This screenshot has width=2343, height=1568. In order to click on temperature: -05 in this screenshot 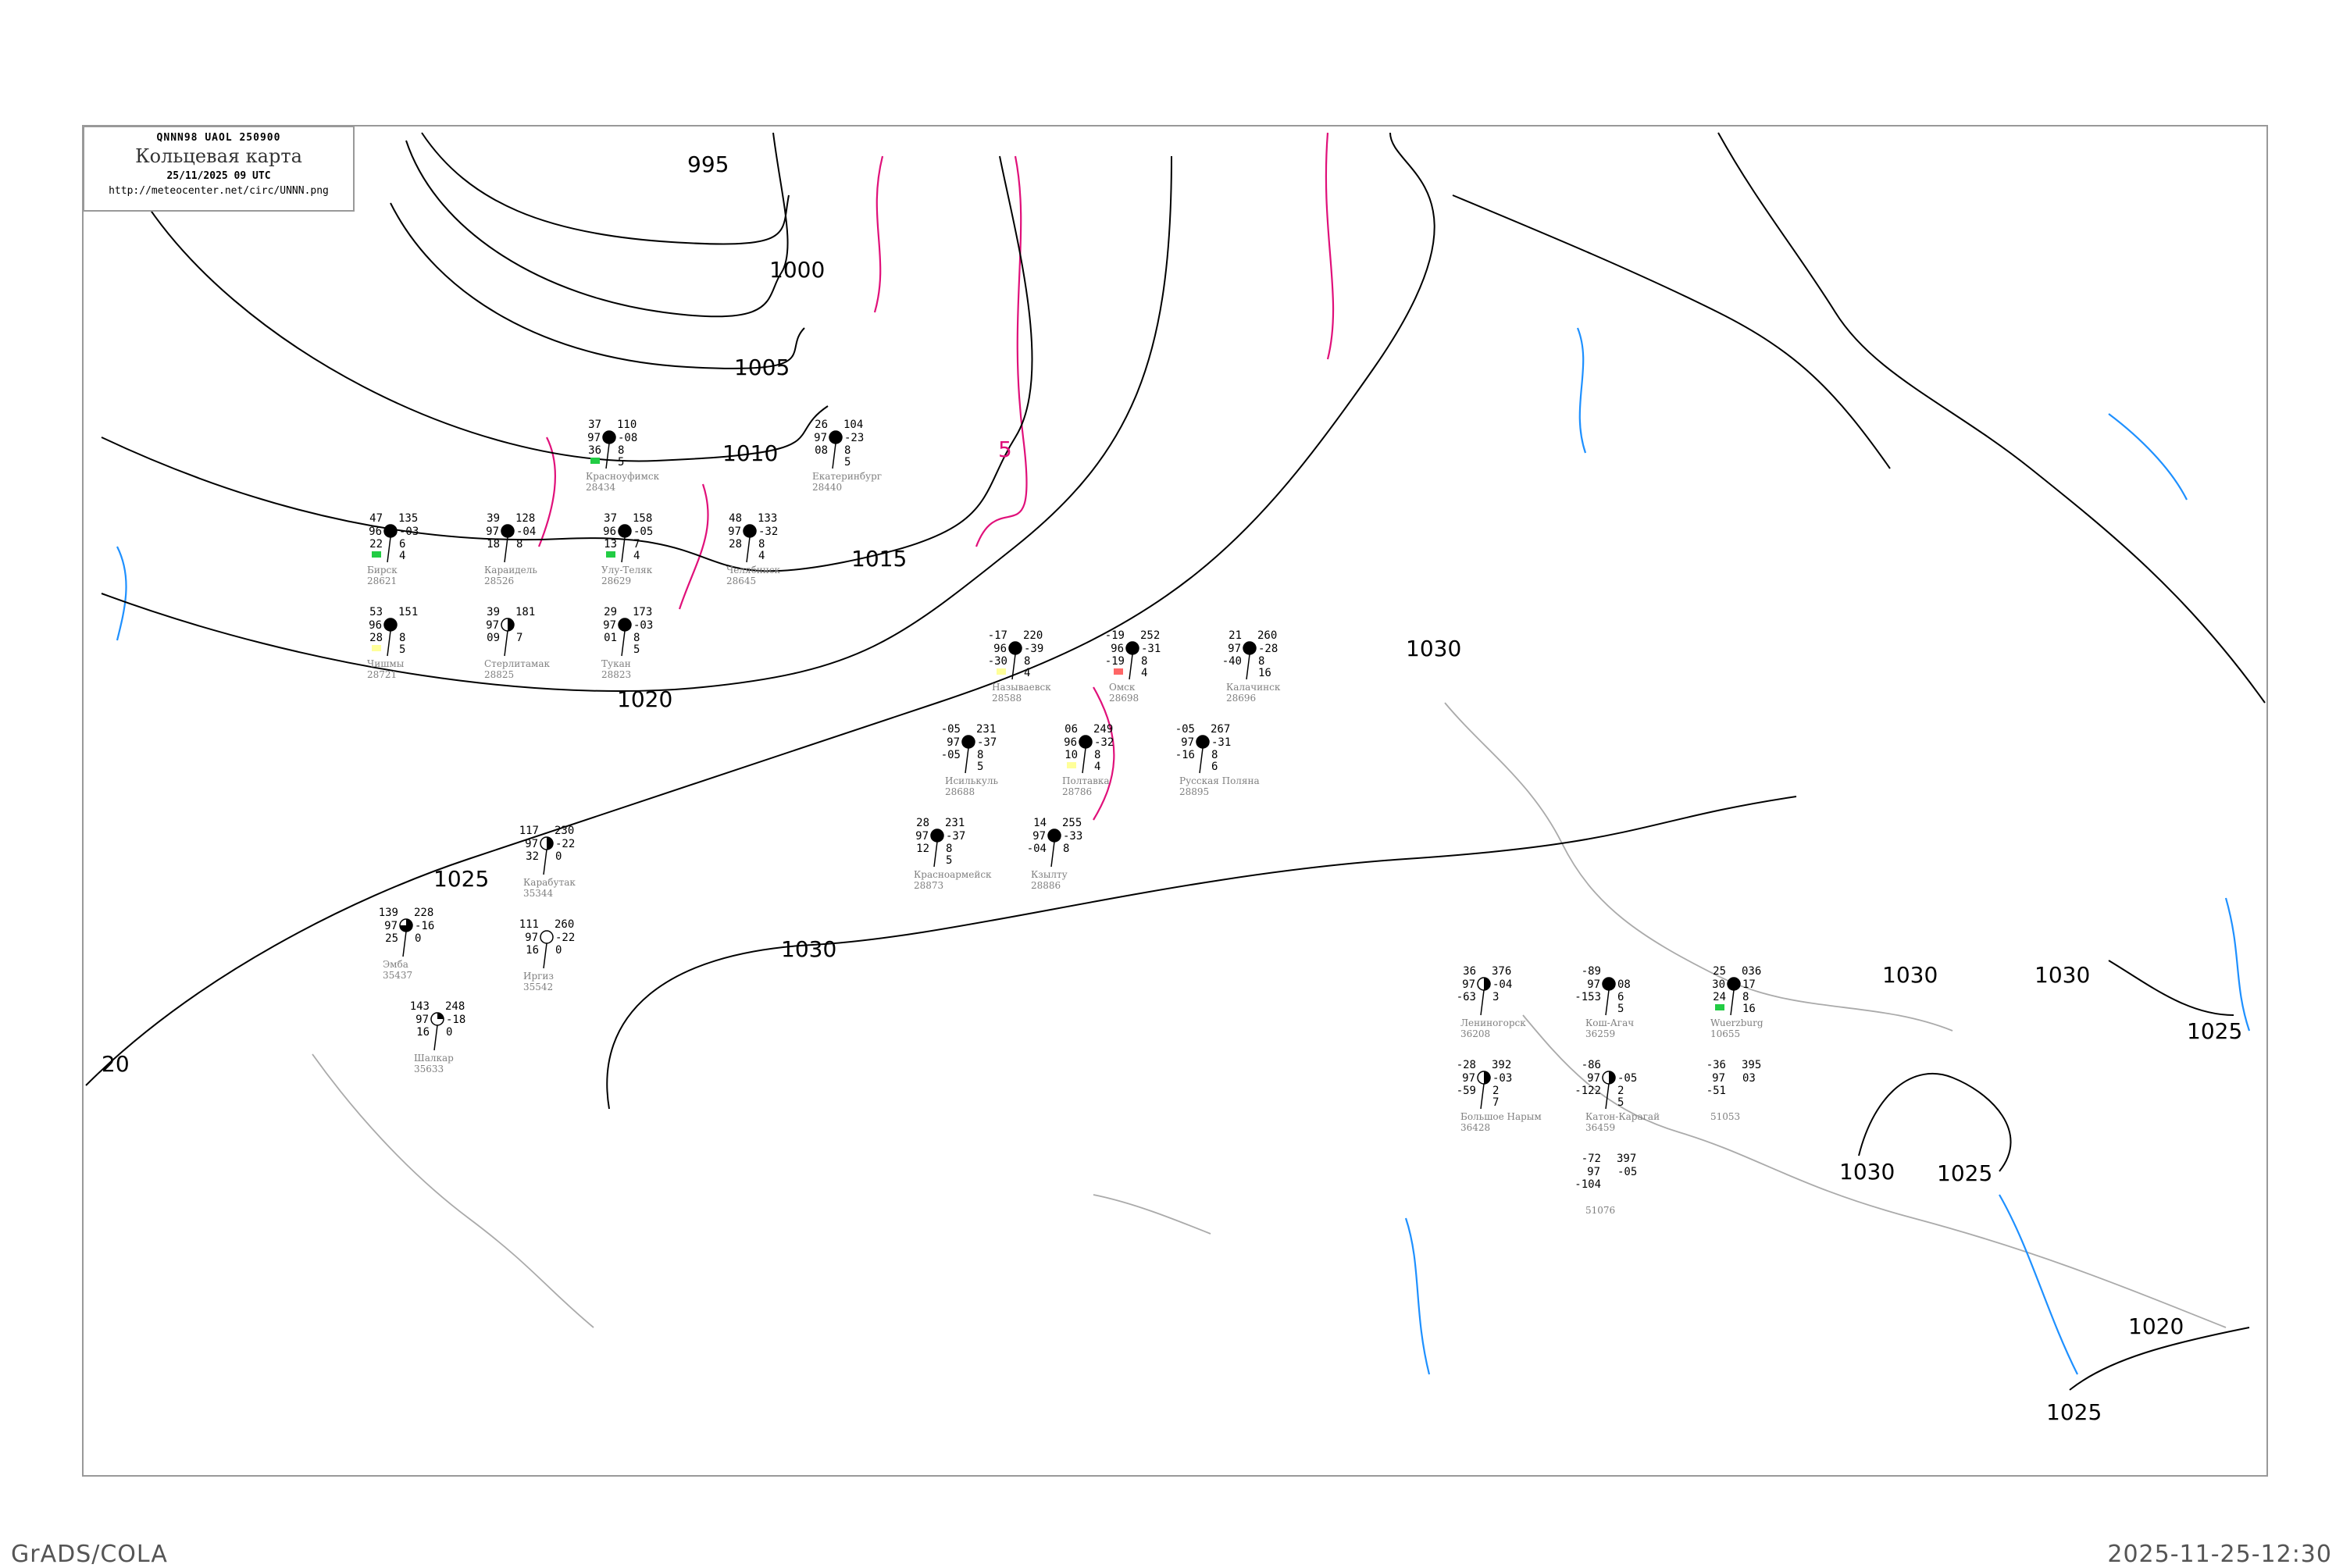, I will do `click(951, 729)`.